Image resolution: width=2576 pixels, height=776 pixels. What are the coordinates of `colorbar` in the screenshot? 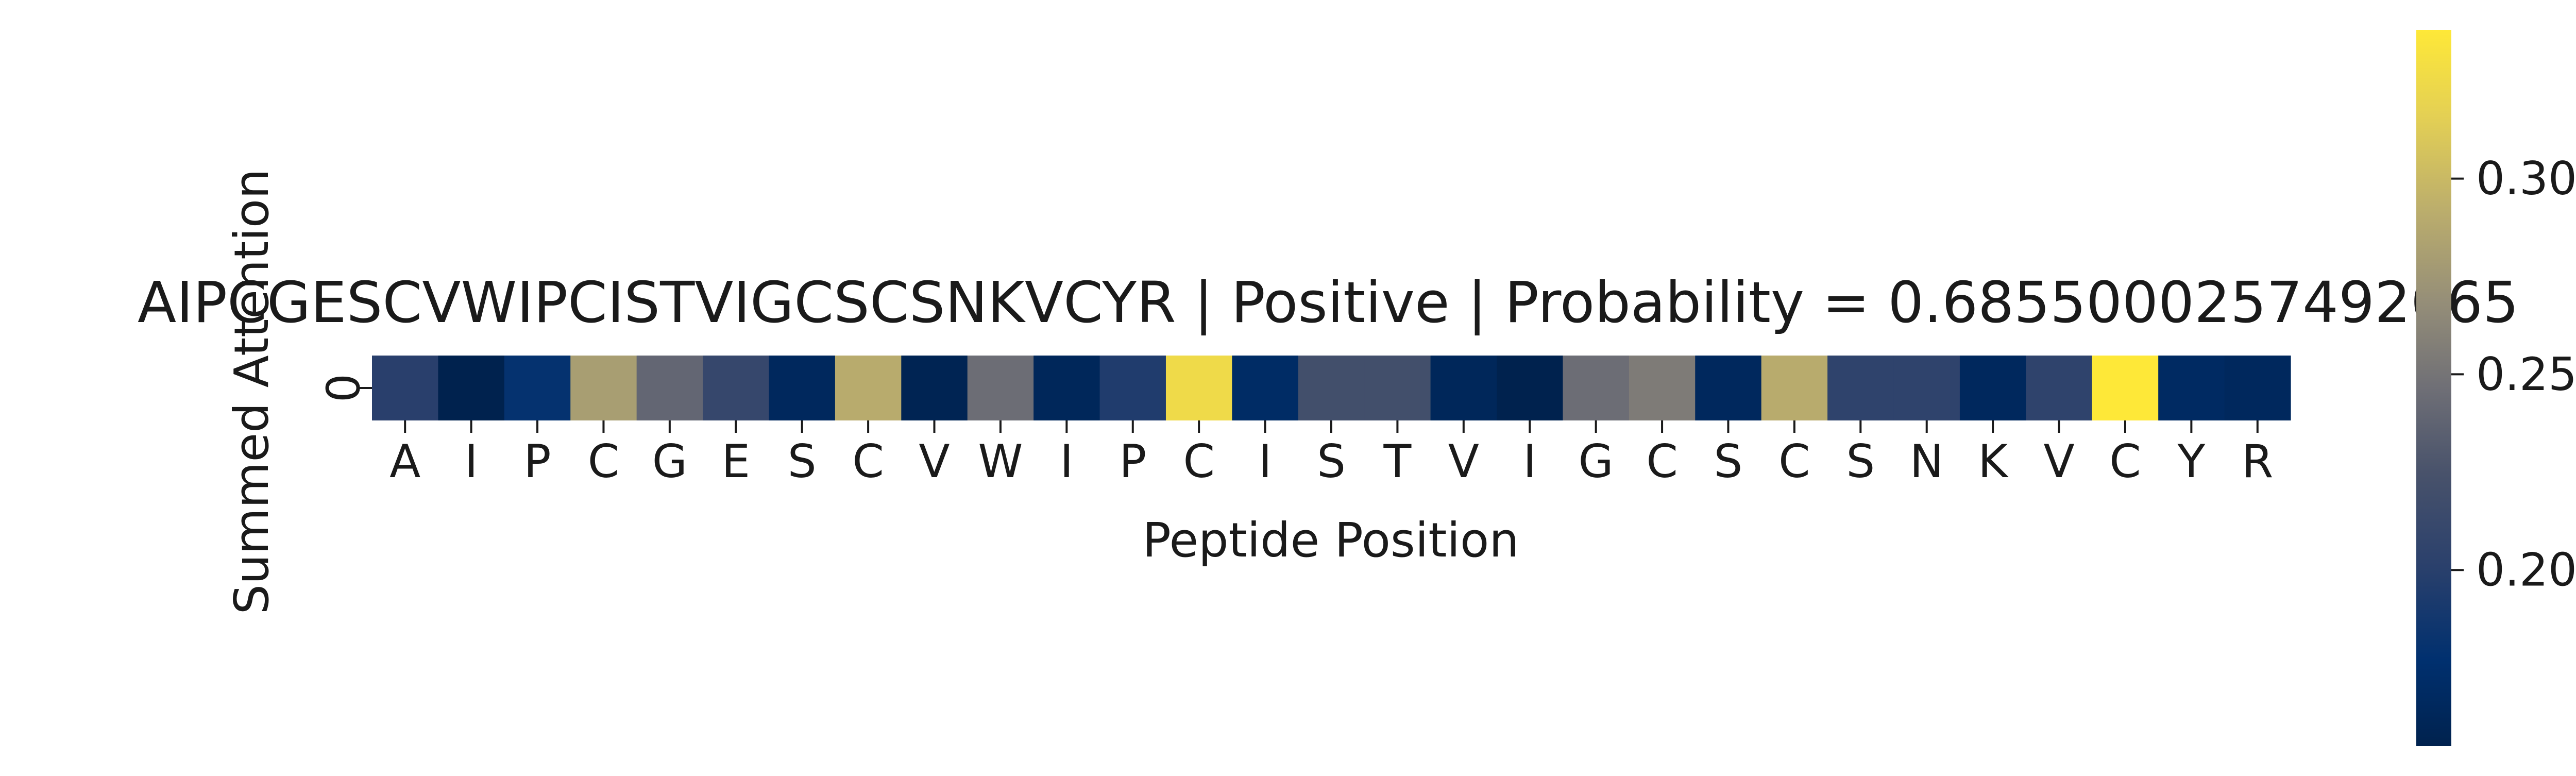 It's located at (2433, 388).